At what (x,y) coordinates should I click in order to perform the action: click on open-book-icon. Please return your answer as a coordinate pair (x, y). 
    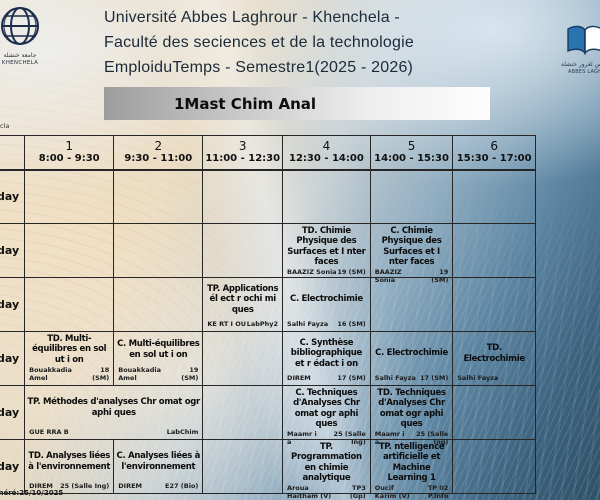
    Looking at the image, I should click on (583, 40).